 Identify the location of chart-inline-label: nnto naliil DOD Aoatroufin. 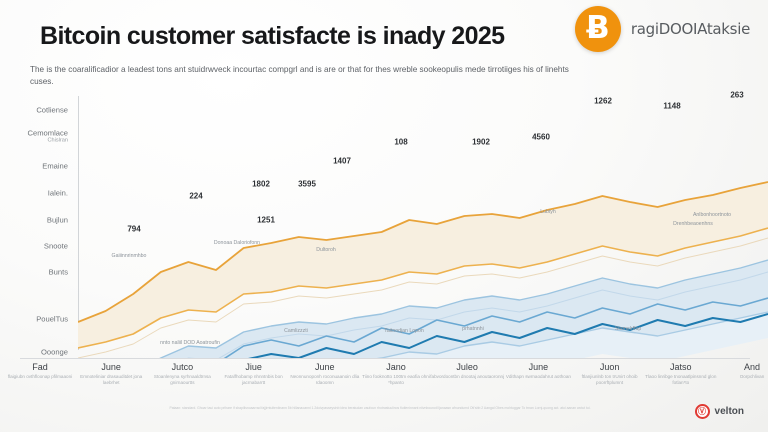
(190, 343).